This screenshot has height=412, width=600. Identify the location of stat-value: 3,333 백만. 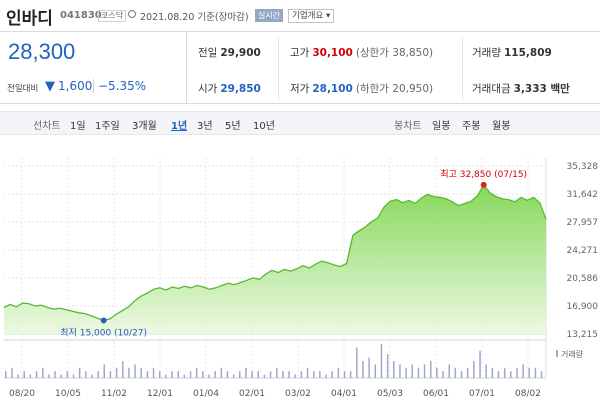
(541, 89).